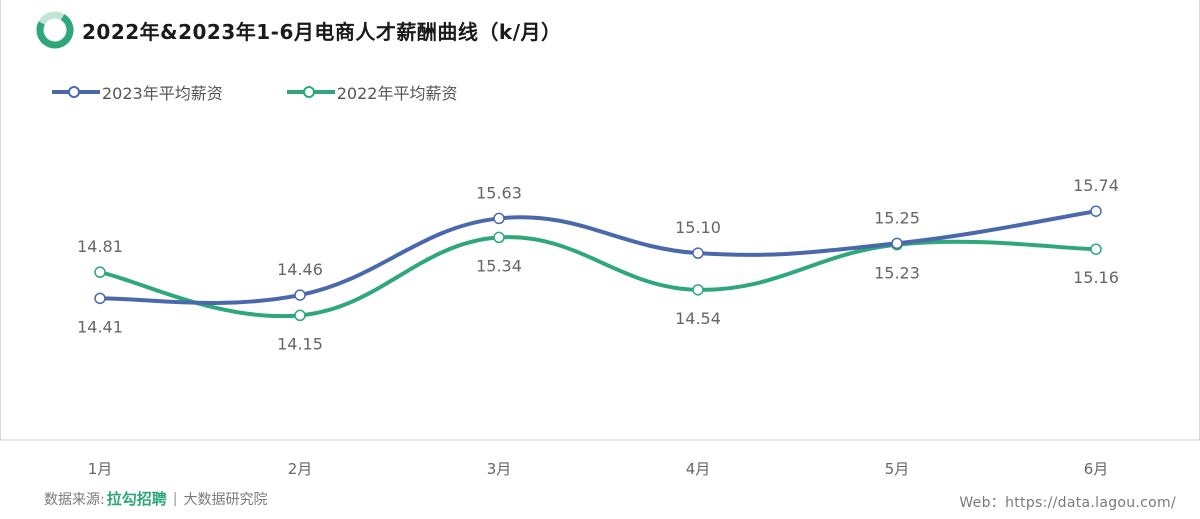  What do you see at coordinates (698, 318) in the screenshot?
I see `data-label-2022: 14.54` at bounding box center [698, 318].